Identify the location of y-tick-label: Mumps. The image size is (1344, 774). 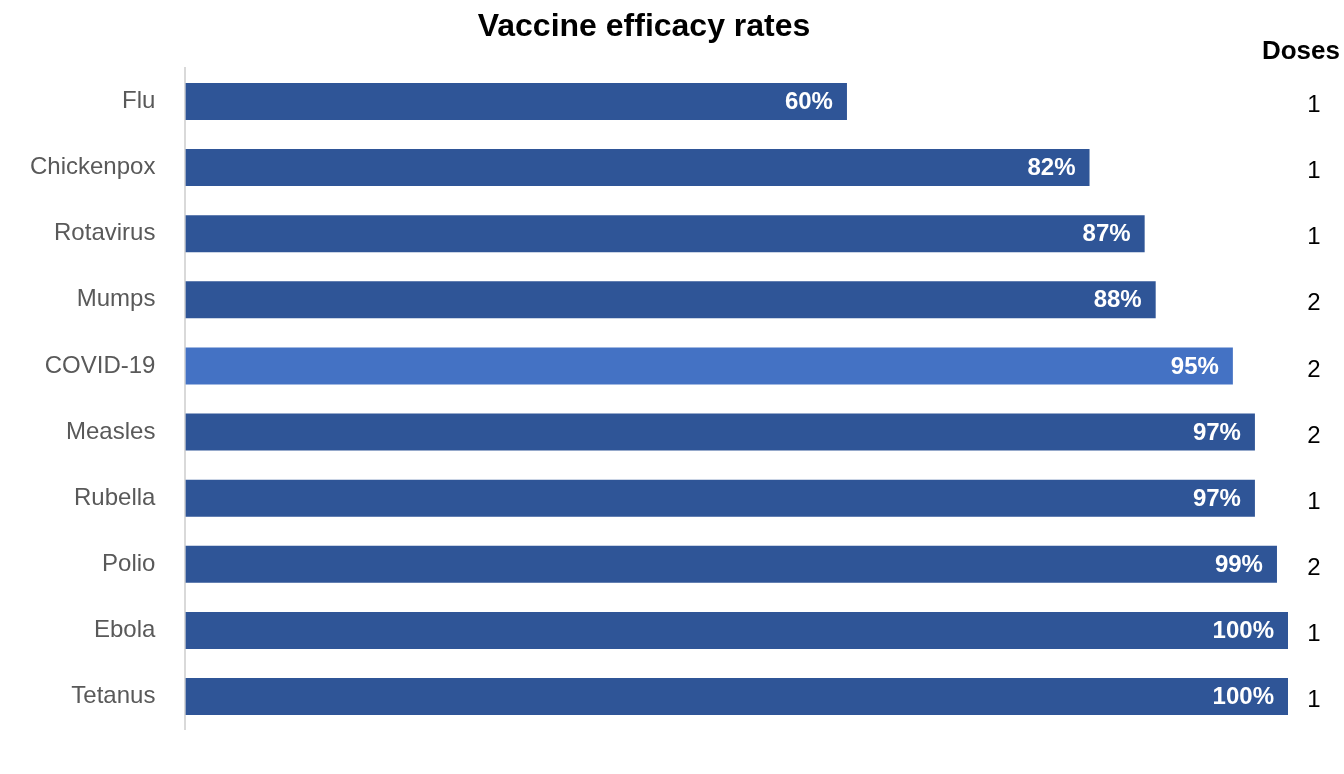
(116, 298).